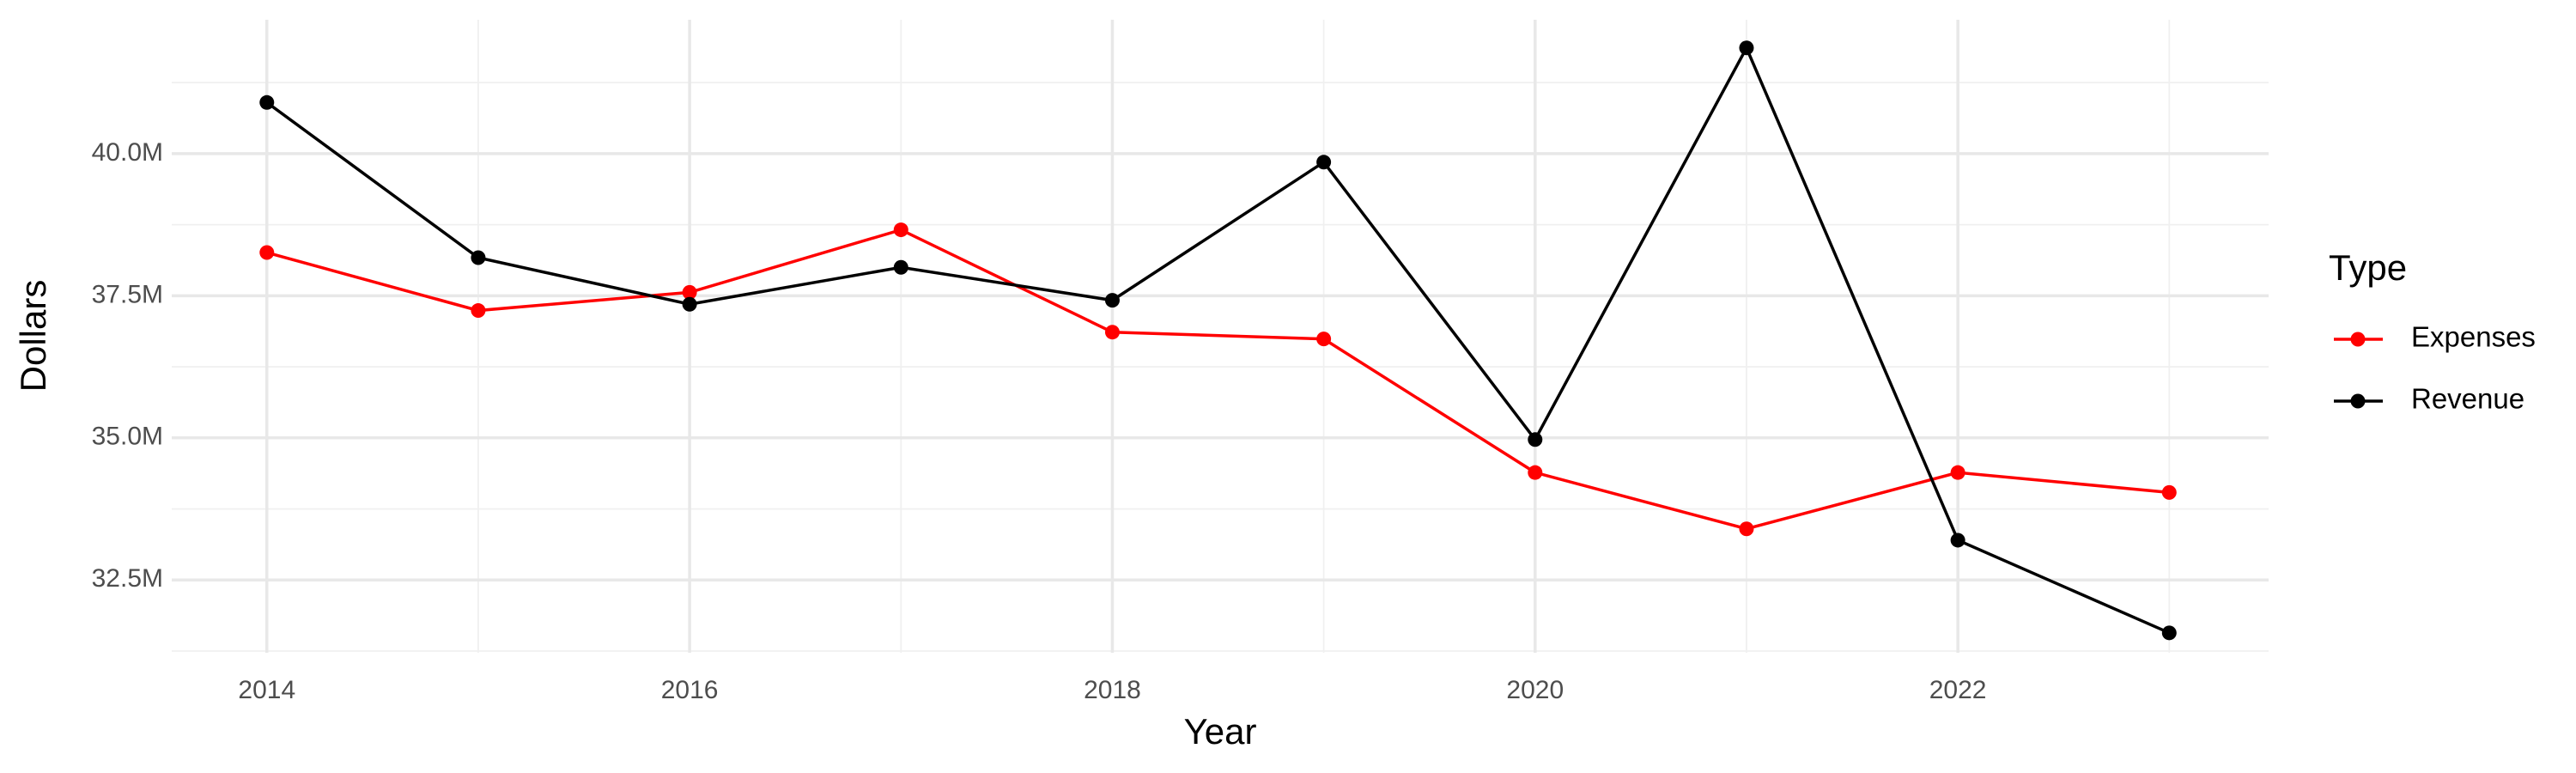 The width and height of the screenshot is (2576, 773). Describe the element at coordinates (128, 578) in the screenshot. I see `y-tick-label: 32.5M` at that location.